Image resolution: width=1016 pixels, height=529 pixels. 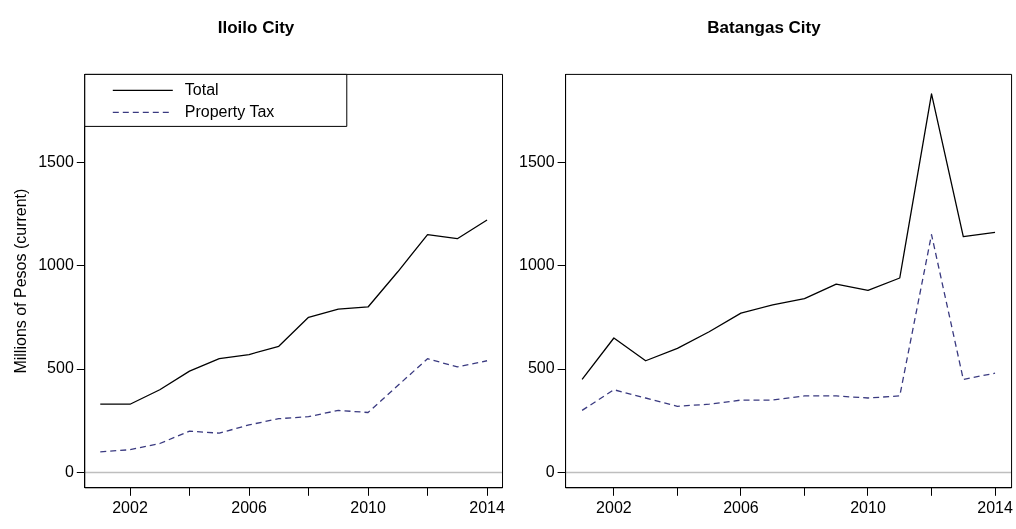 I want to click on legend-label: Property Tax, so click(x=229, y=111).